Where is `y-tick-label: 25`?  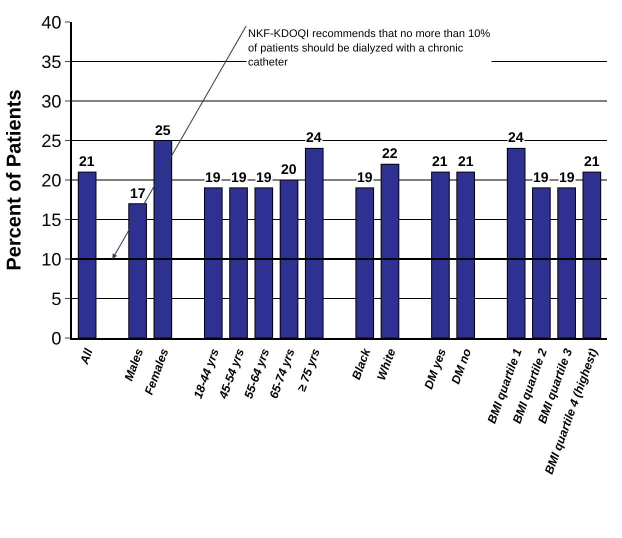
y-tick-label: 25 is located at coordinates (51, 140).